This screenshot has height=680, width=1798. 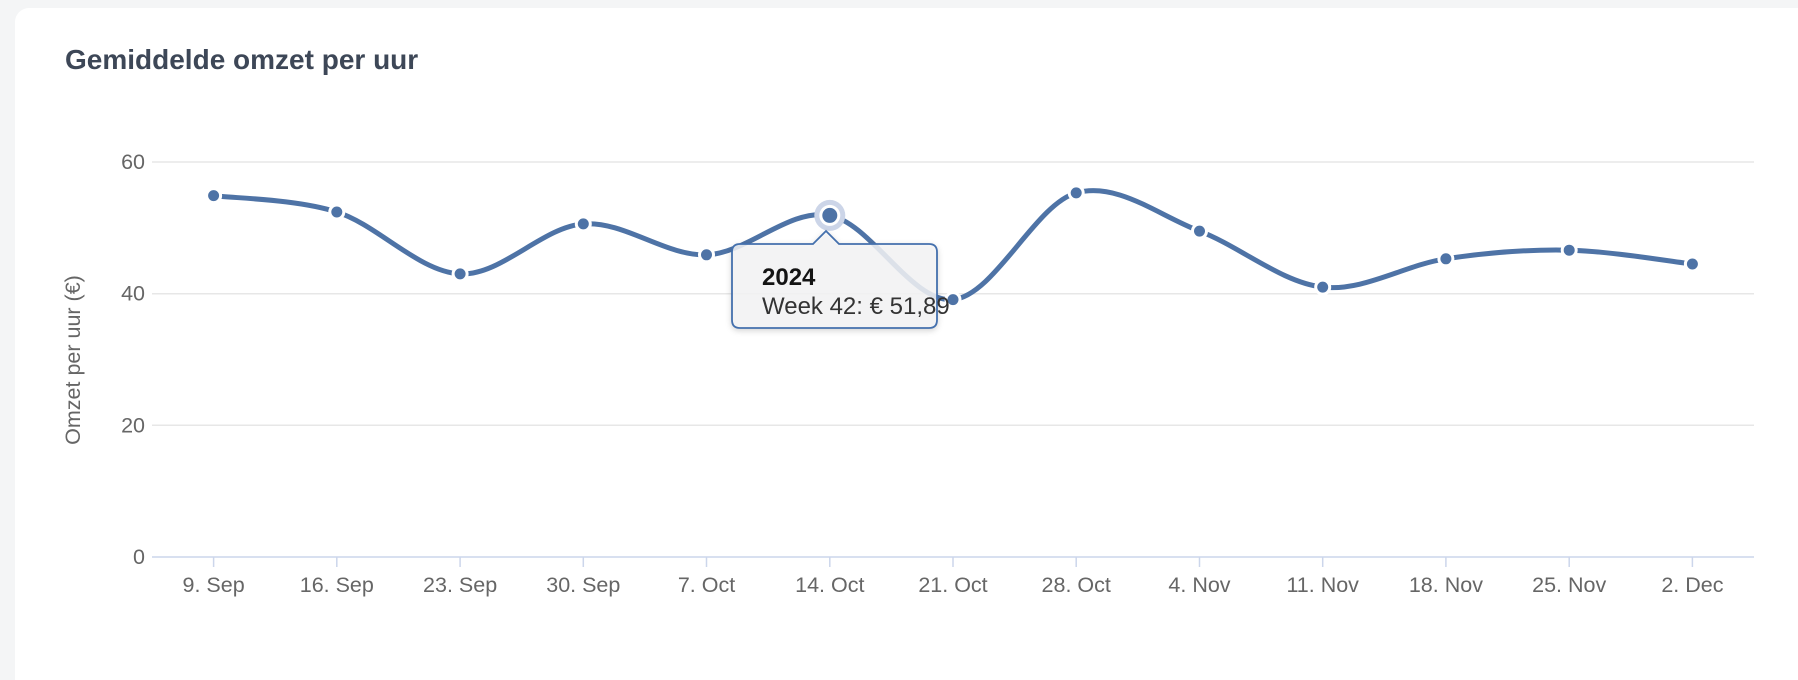 What do you see at coordinates (706, 585) in the screenshot?
I see `x-axis-label: 7. Oct` at bounding box center [706, 585].